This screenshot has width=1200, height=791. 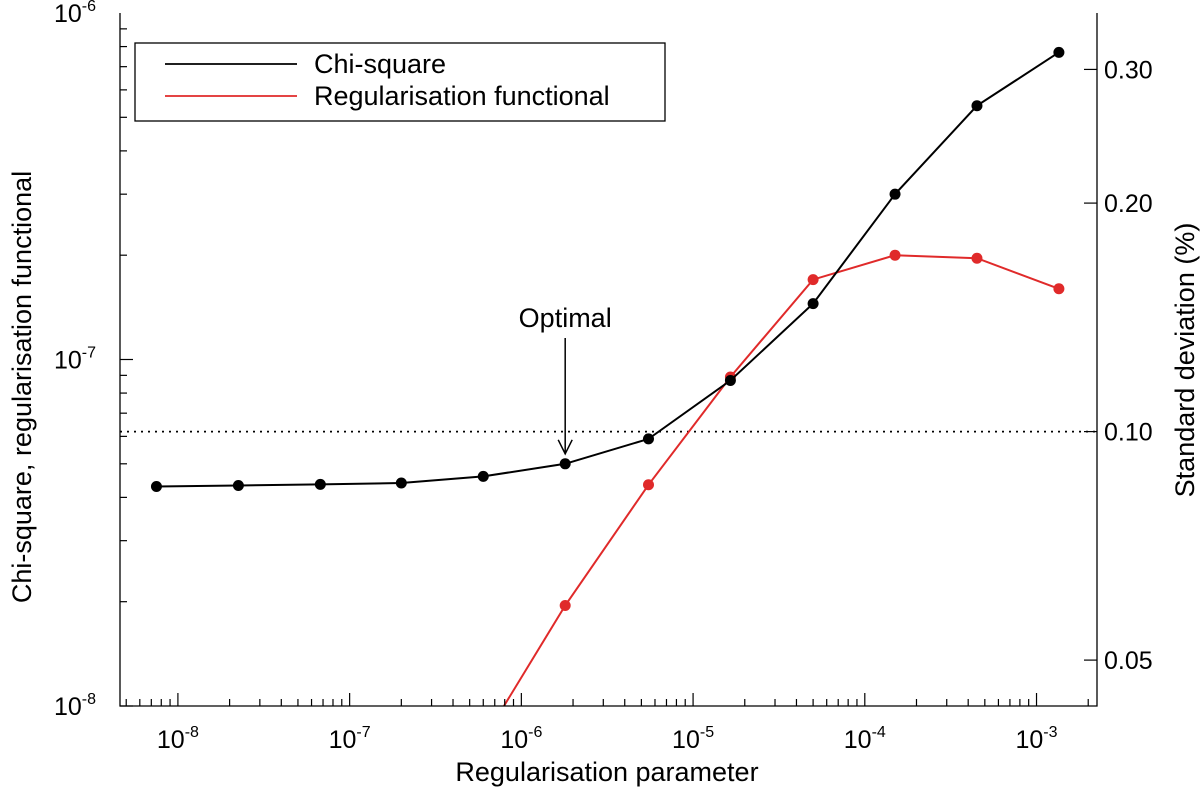 I want to click on x-tick-label: 10⁻⁶, so click(x=521, y=739).